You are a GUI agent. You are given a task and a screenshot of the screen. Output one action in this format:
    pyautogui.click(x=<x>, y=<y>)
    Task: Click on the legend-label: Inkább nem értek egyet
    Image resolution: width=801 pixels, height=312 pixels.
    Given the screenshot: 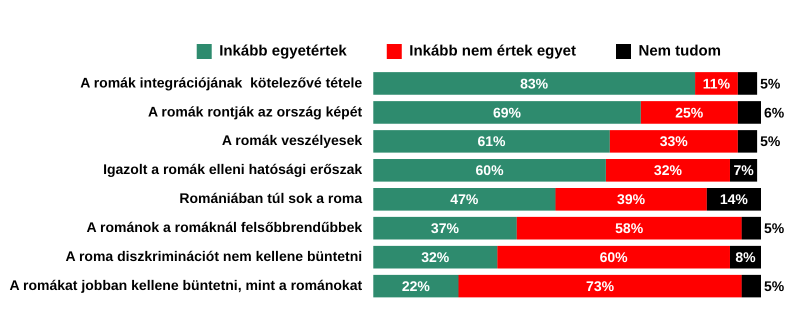 What is the action you would take?
    pyautogui.click(x=492, y=51)
    